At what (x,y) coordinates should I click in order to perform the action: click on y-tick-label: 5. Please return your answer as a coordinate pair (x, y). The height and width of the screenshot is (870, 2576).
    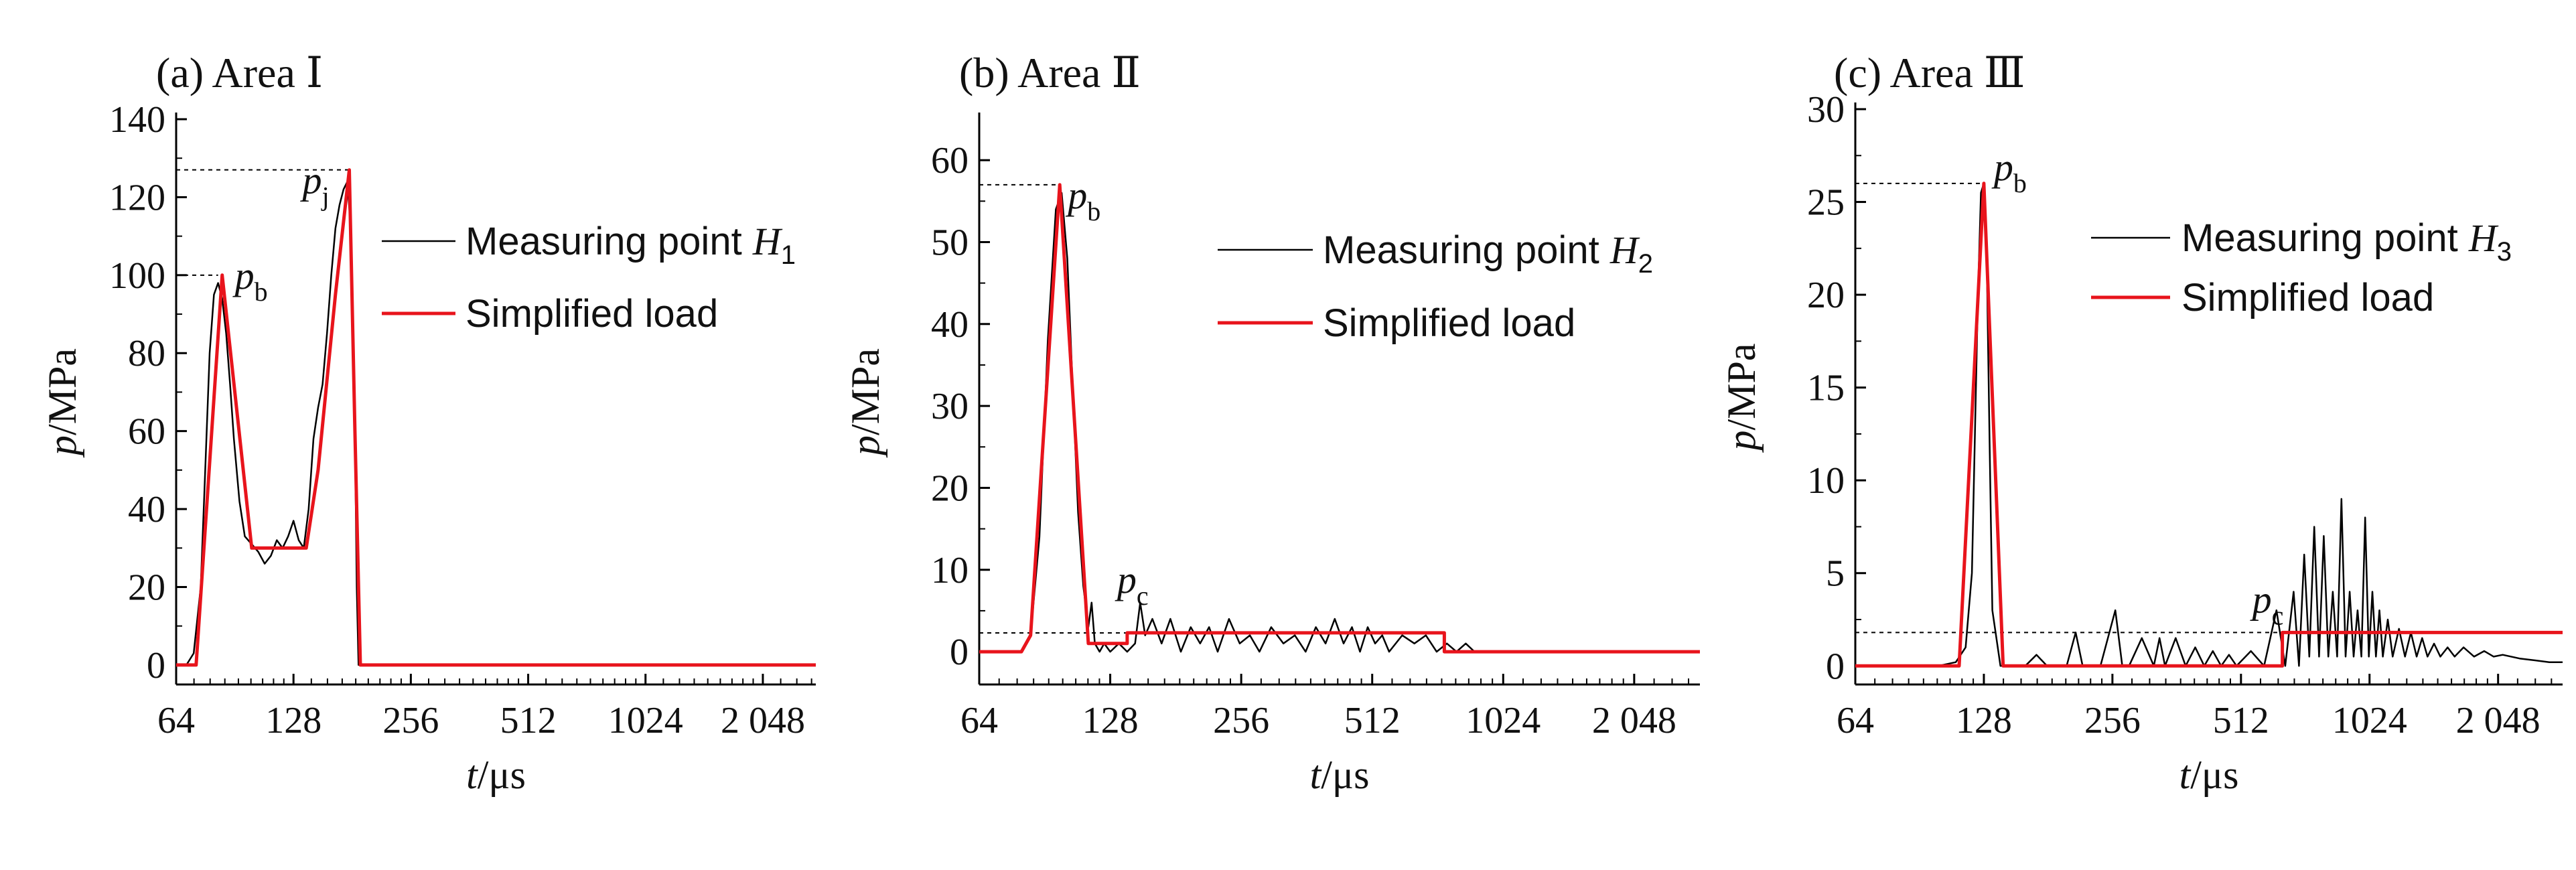
    Looking at the image, I should click on (1835, 574).